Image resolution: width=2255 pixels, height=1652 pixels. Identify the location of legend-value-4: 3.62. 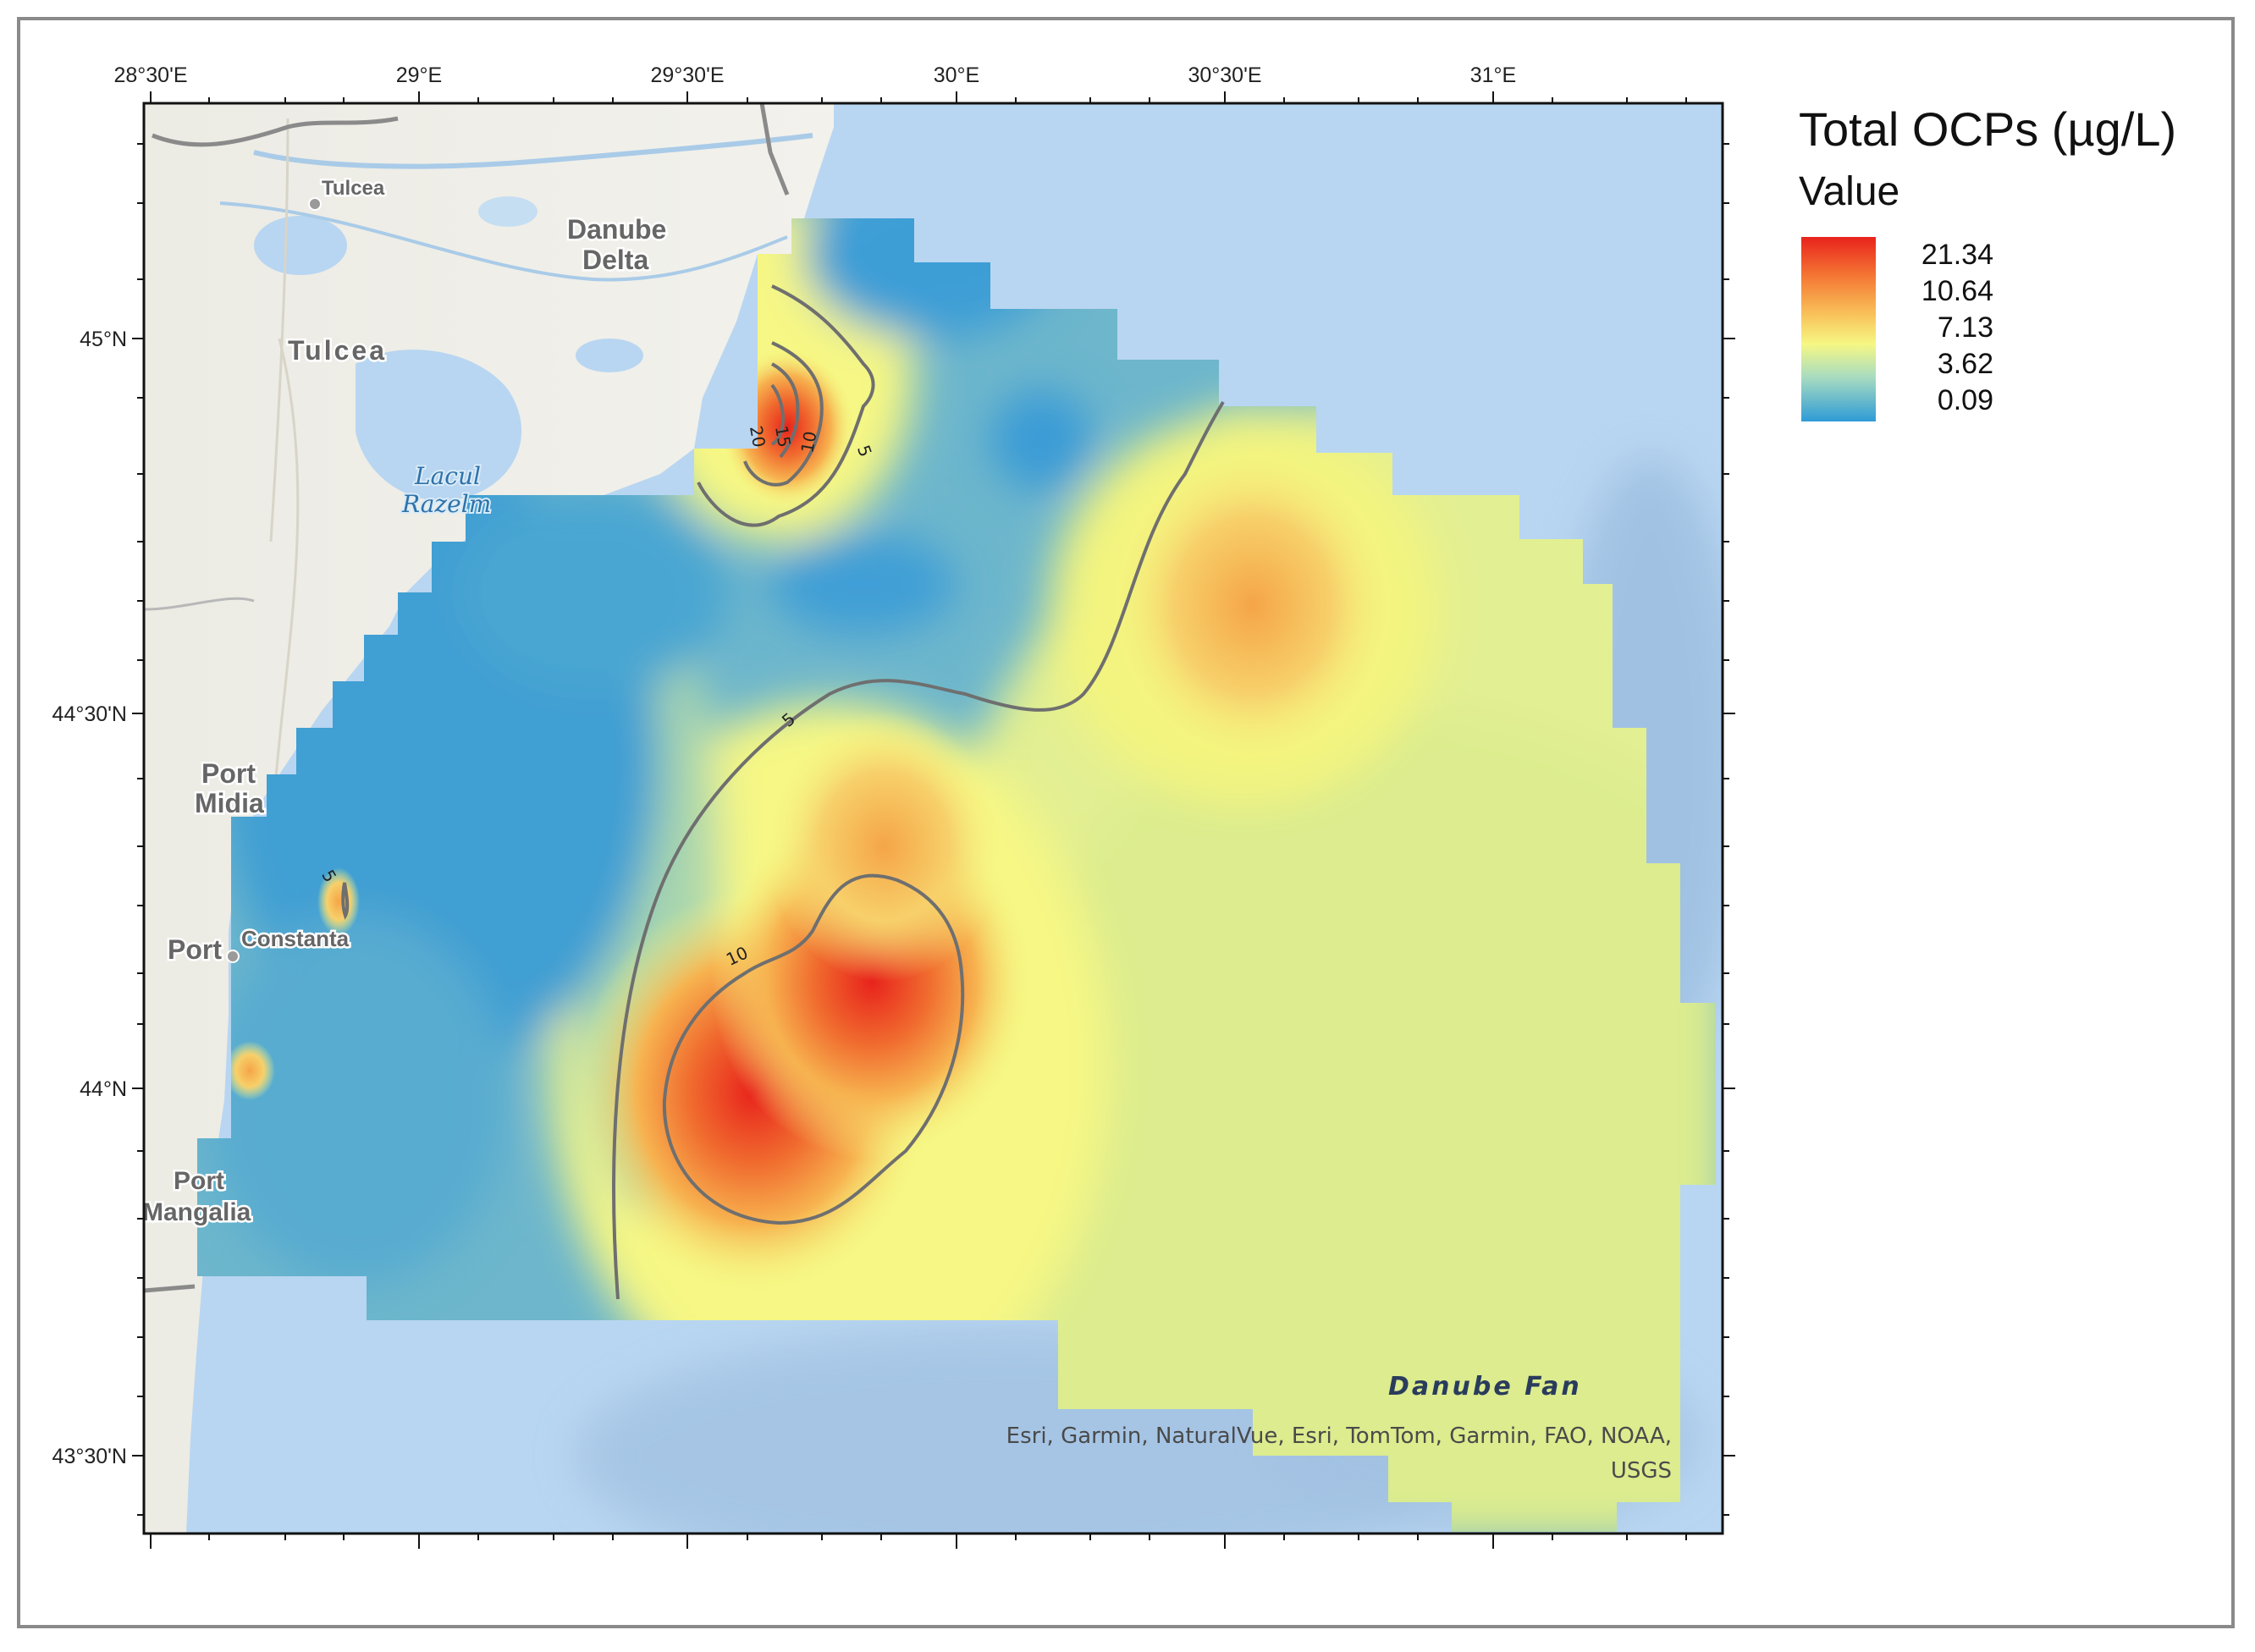
(1943, 364).